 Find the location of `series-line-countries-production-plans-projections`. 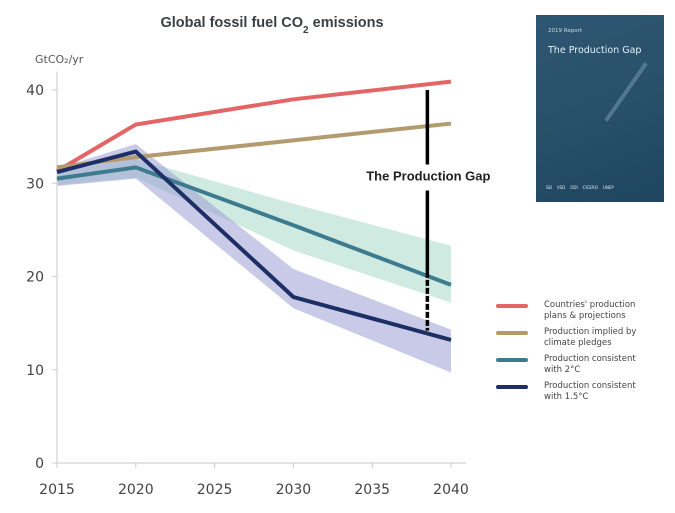

series-line-countries-production-plans-projections is located at coordinates (253, 126).